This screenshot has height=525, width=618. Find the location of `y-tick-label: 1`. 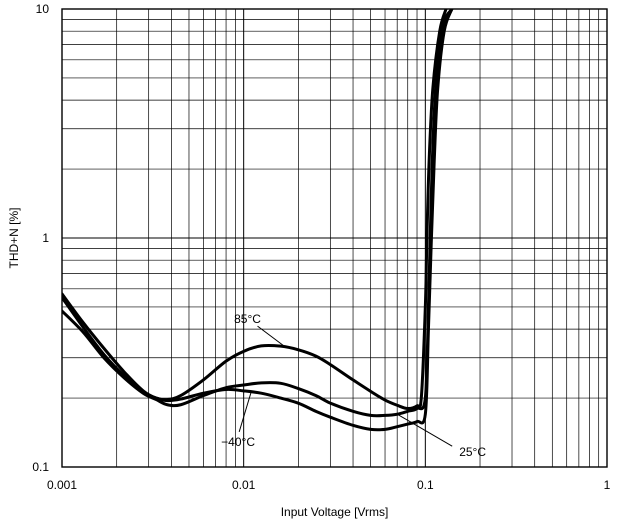

y-tick-label: 1 is located at coordinates (45, 238).